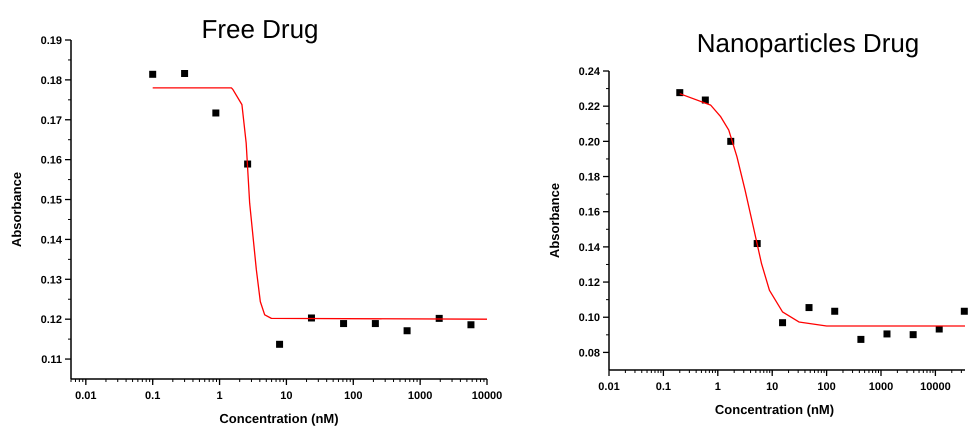  Describe the element at coordinates (51, 200) in the screenshot. I see `y-tick-label: 0.15` at that location.